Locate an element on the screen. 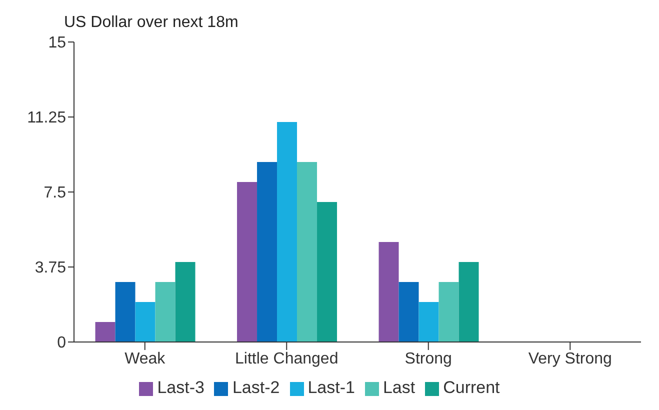 Image resolution: width=659 pixels, height=410 pixels. y-tick-label: 0 is located at coordinates (61, 343).